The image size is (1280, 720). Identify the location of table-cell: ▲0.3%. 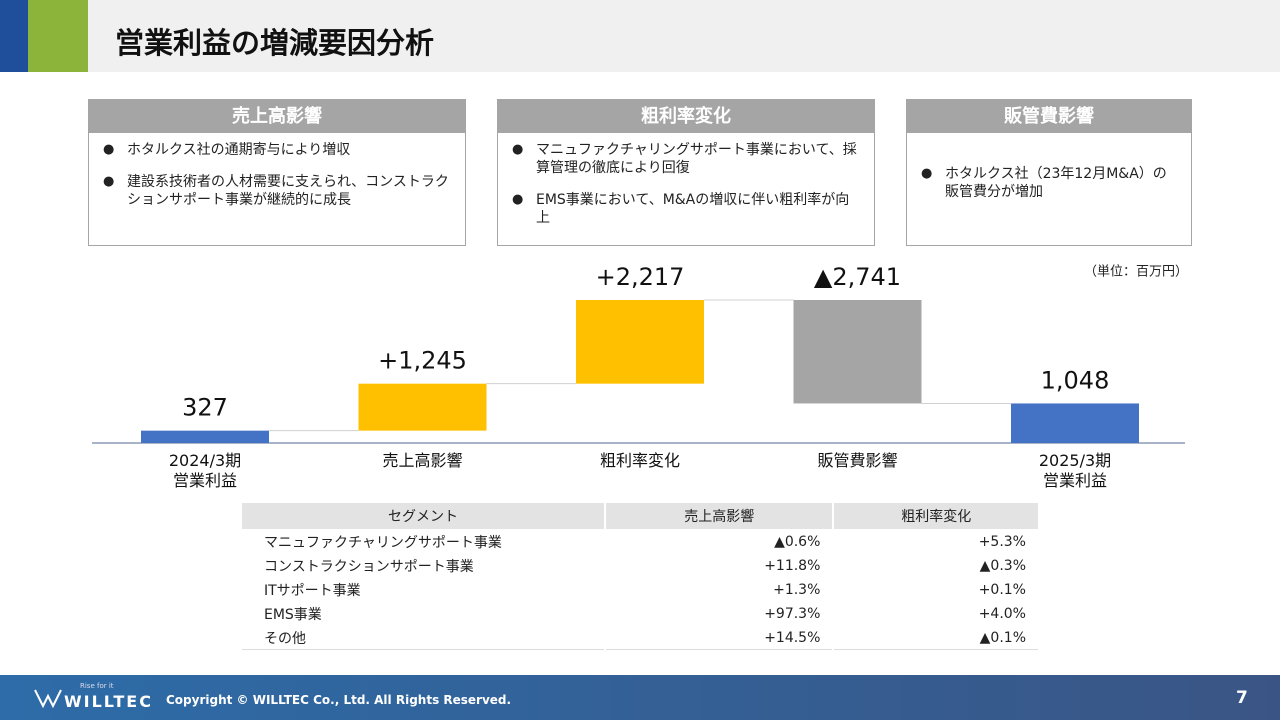
(936, 566).